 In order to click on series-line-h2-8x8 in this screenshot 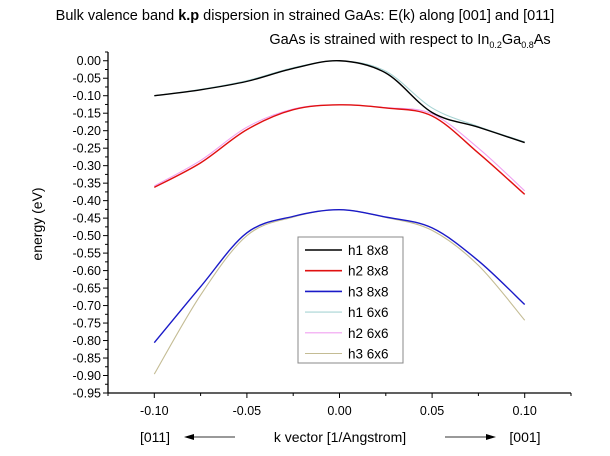, I will do `click(339, 149)`.